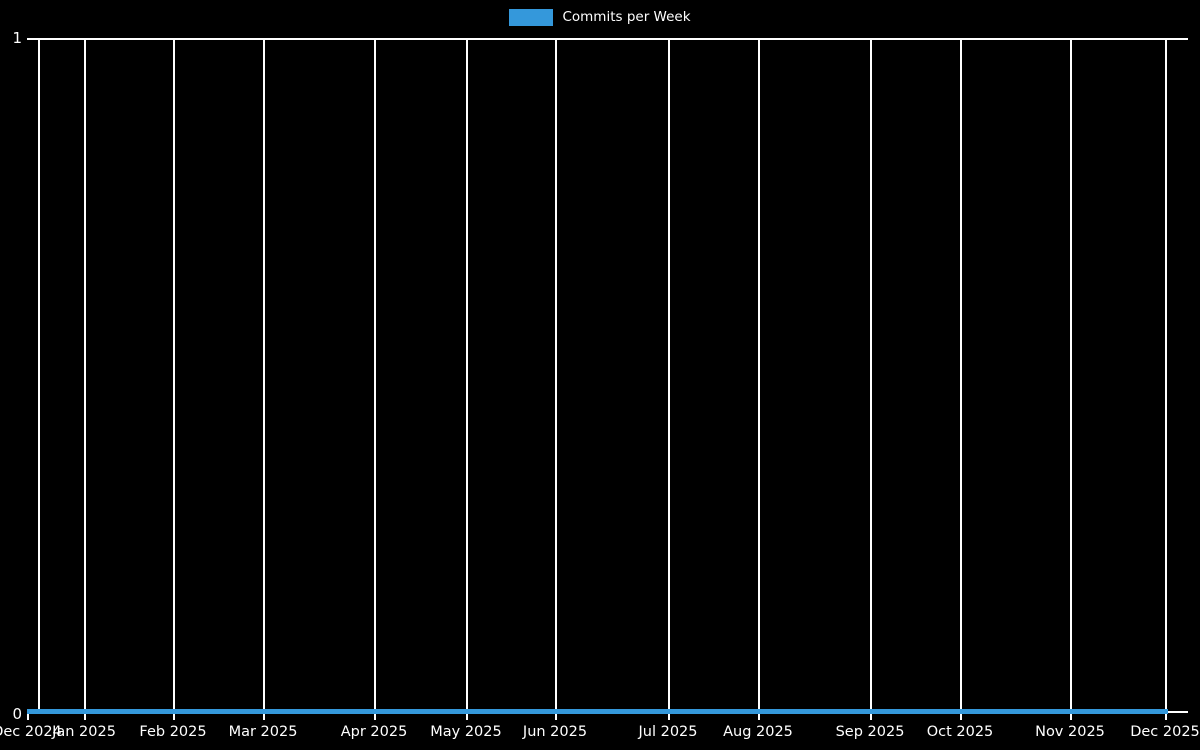 The width and height of the screenshot is (1200, 750). Describe the element at coordinates (374, 732) in the screenshot. I see `x-axis-tick-label-4: Apr 2025` at that location.